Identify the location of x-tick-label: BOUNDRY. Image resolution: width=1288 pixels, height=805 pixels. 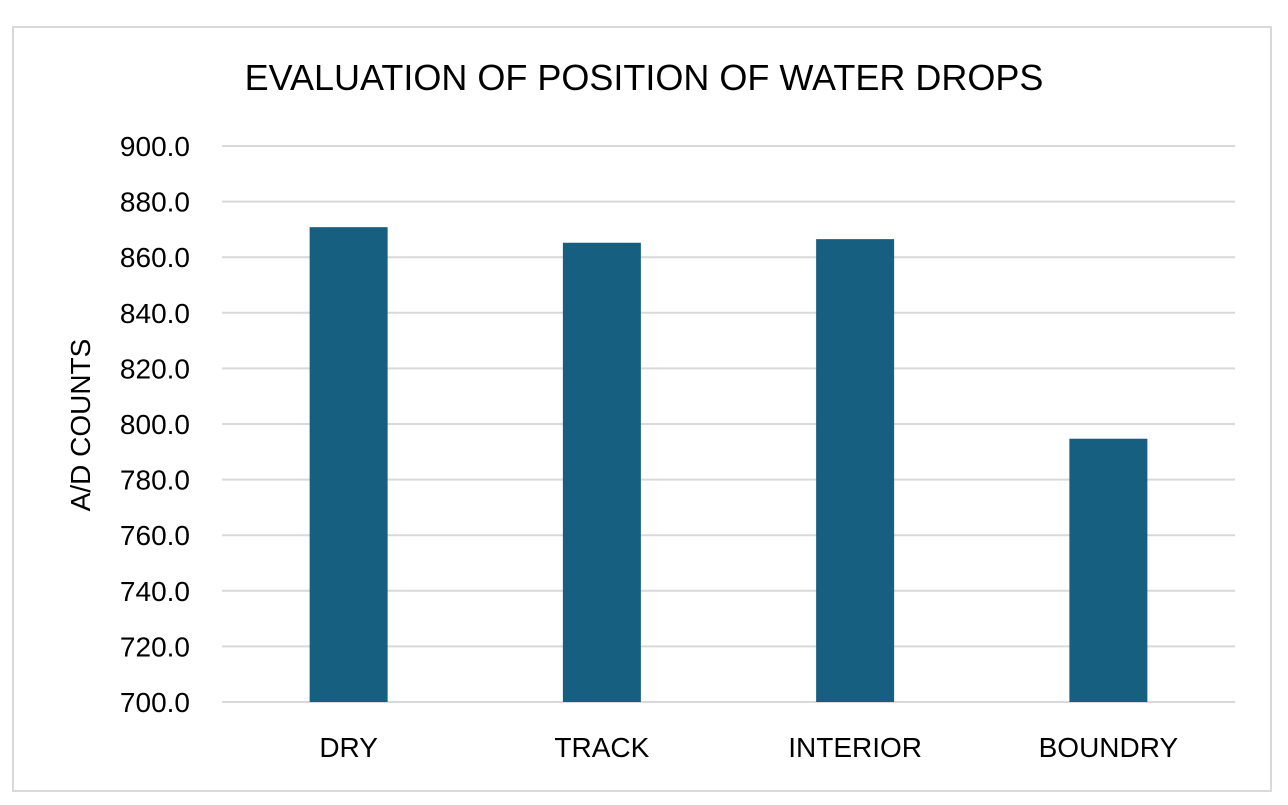
(1109, 747).